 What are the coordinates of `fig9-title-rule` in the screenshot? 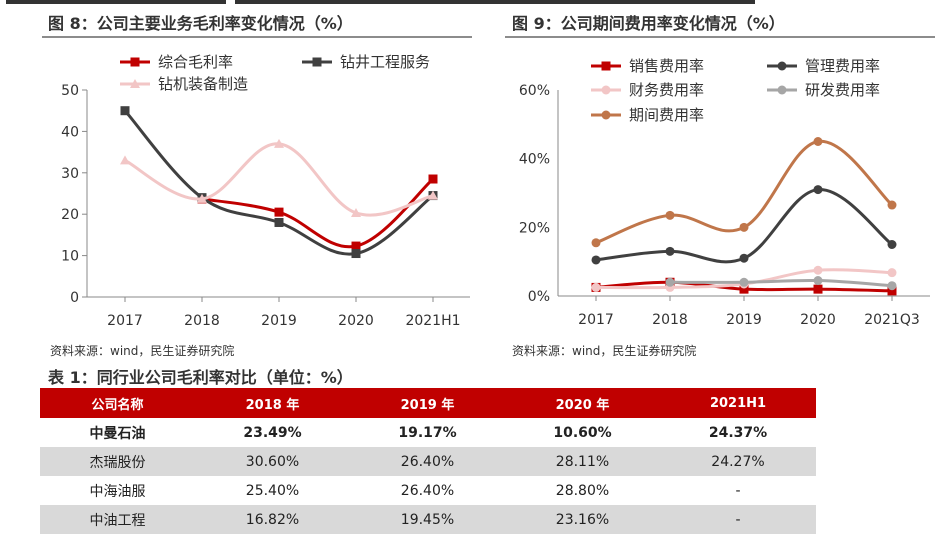 It's located at (720, 37).